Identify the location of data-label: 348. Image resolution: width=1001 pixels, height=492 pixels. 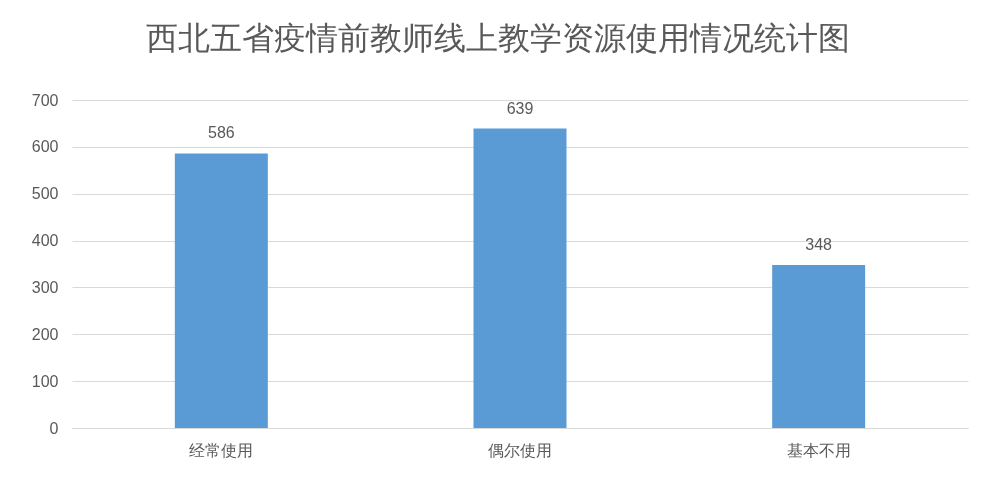
(819, 244).